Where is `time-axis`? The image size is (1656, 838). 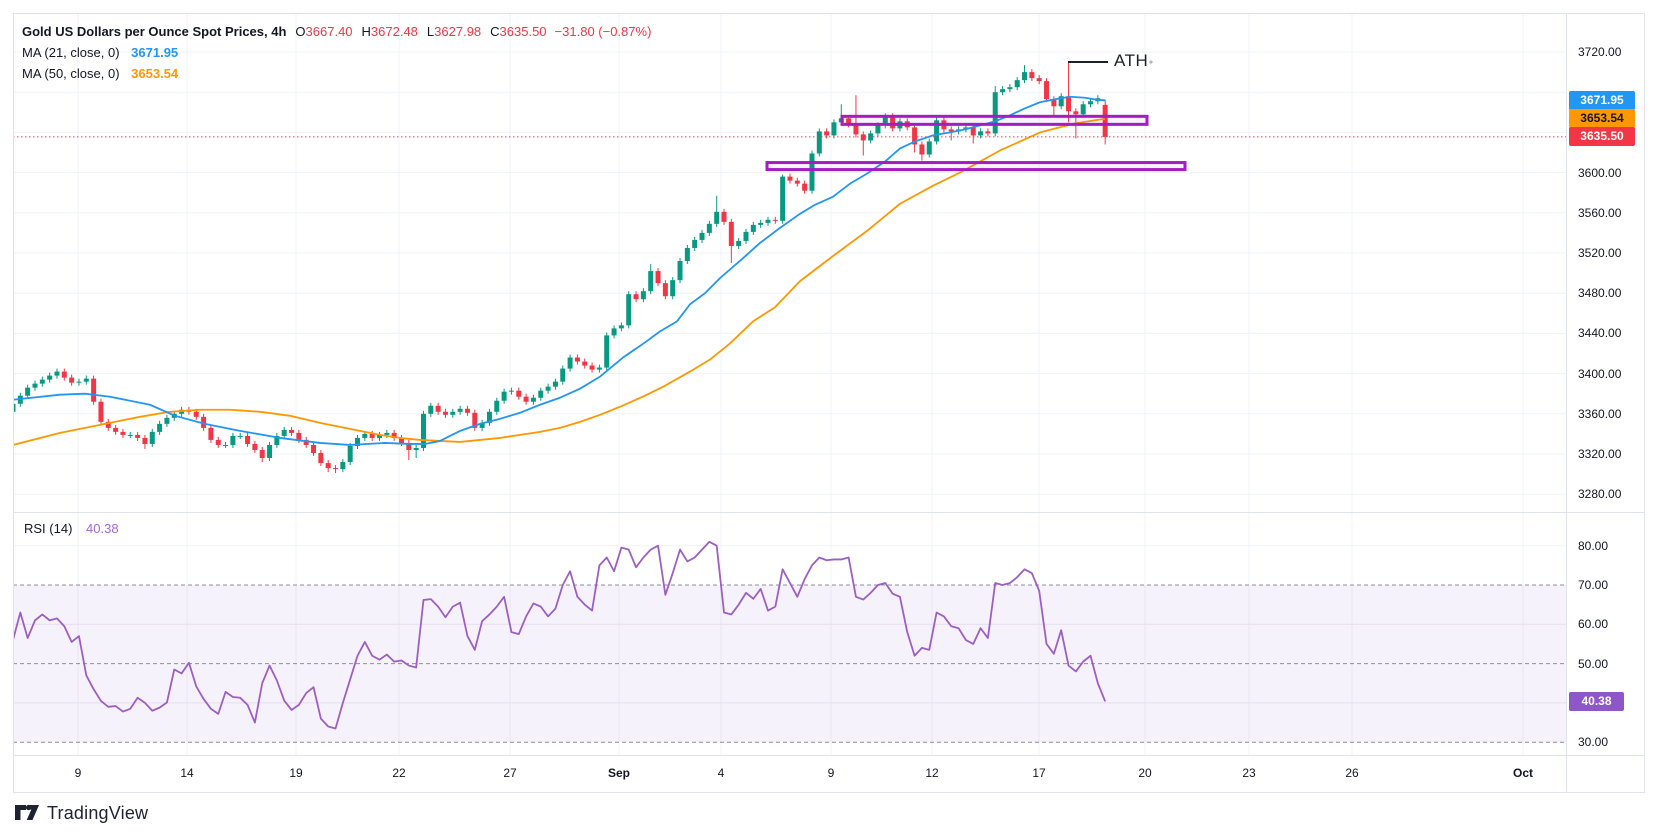
time-axis is located at coordinates (790, 773).